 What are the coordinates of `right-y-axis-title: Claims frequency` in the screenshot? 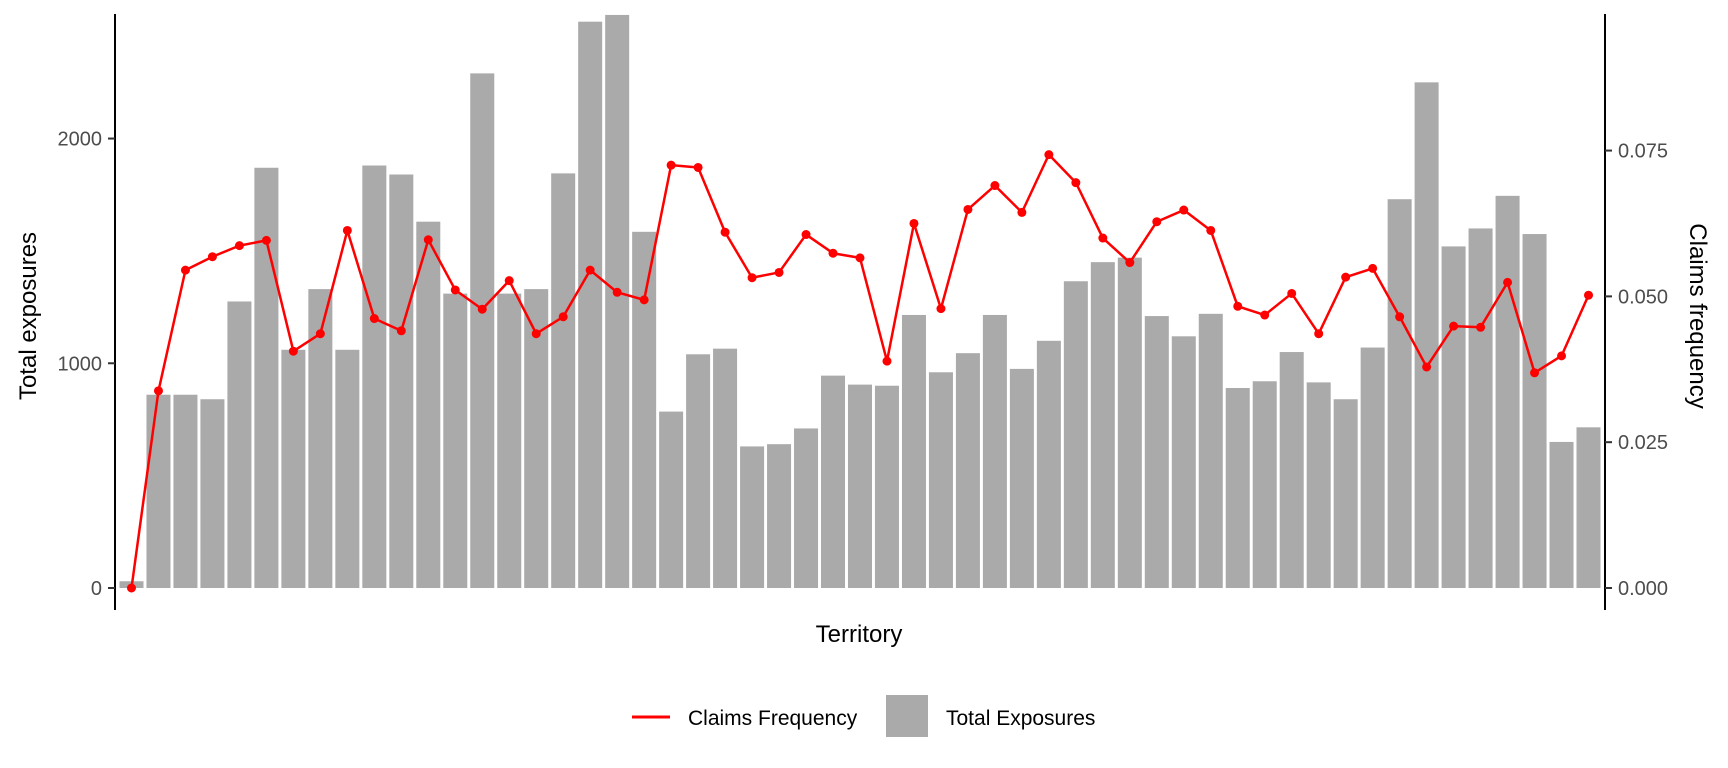 It's located at (1697, 315).